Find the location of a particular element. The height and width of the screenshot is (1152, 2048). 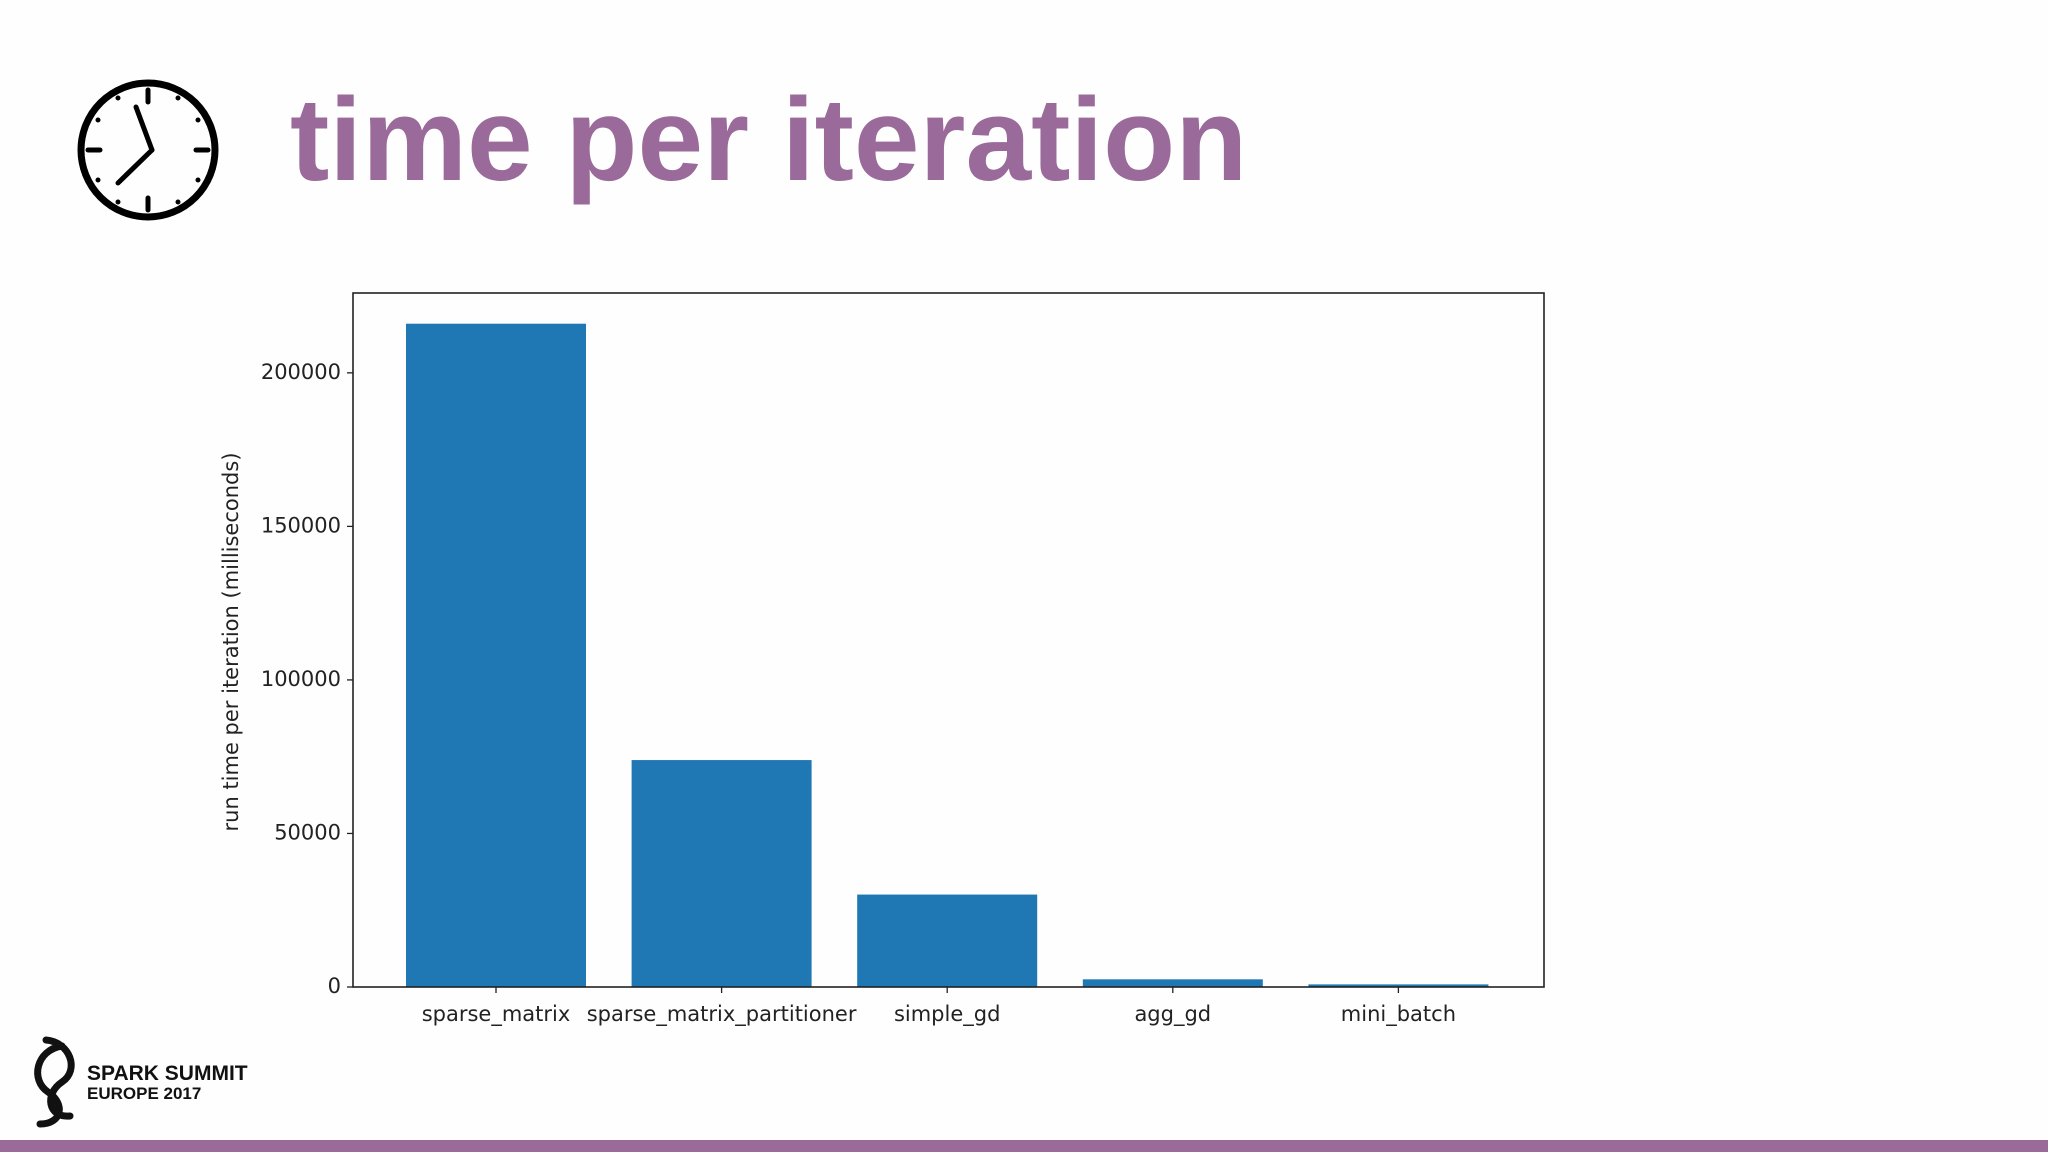

logo-line2: EUROPE 2017 is located at coordinates (144, 1093).